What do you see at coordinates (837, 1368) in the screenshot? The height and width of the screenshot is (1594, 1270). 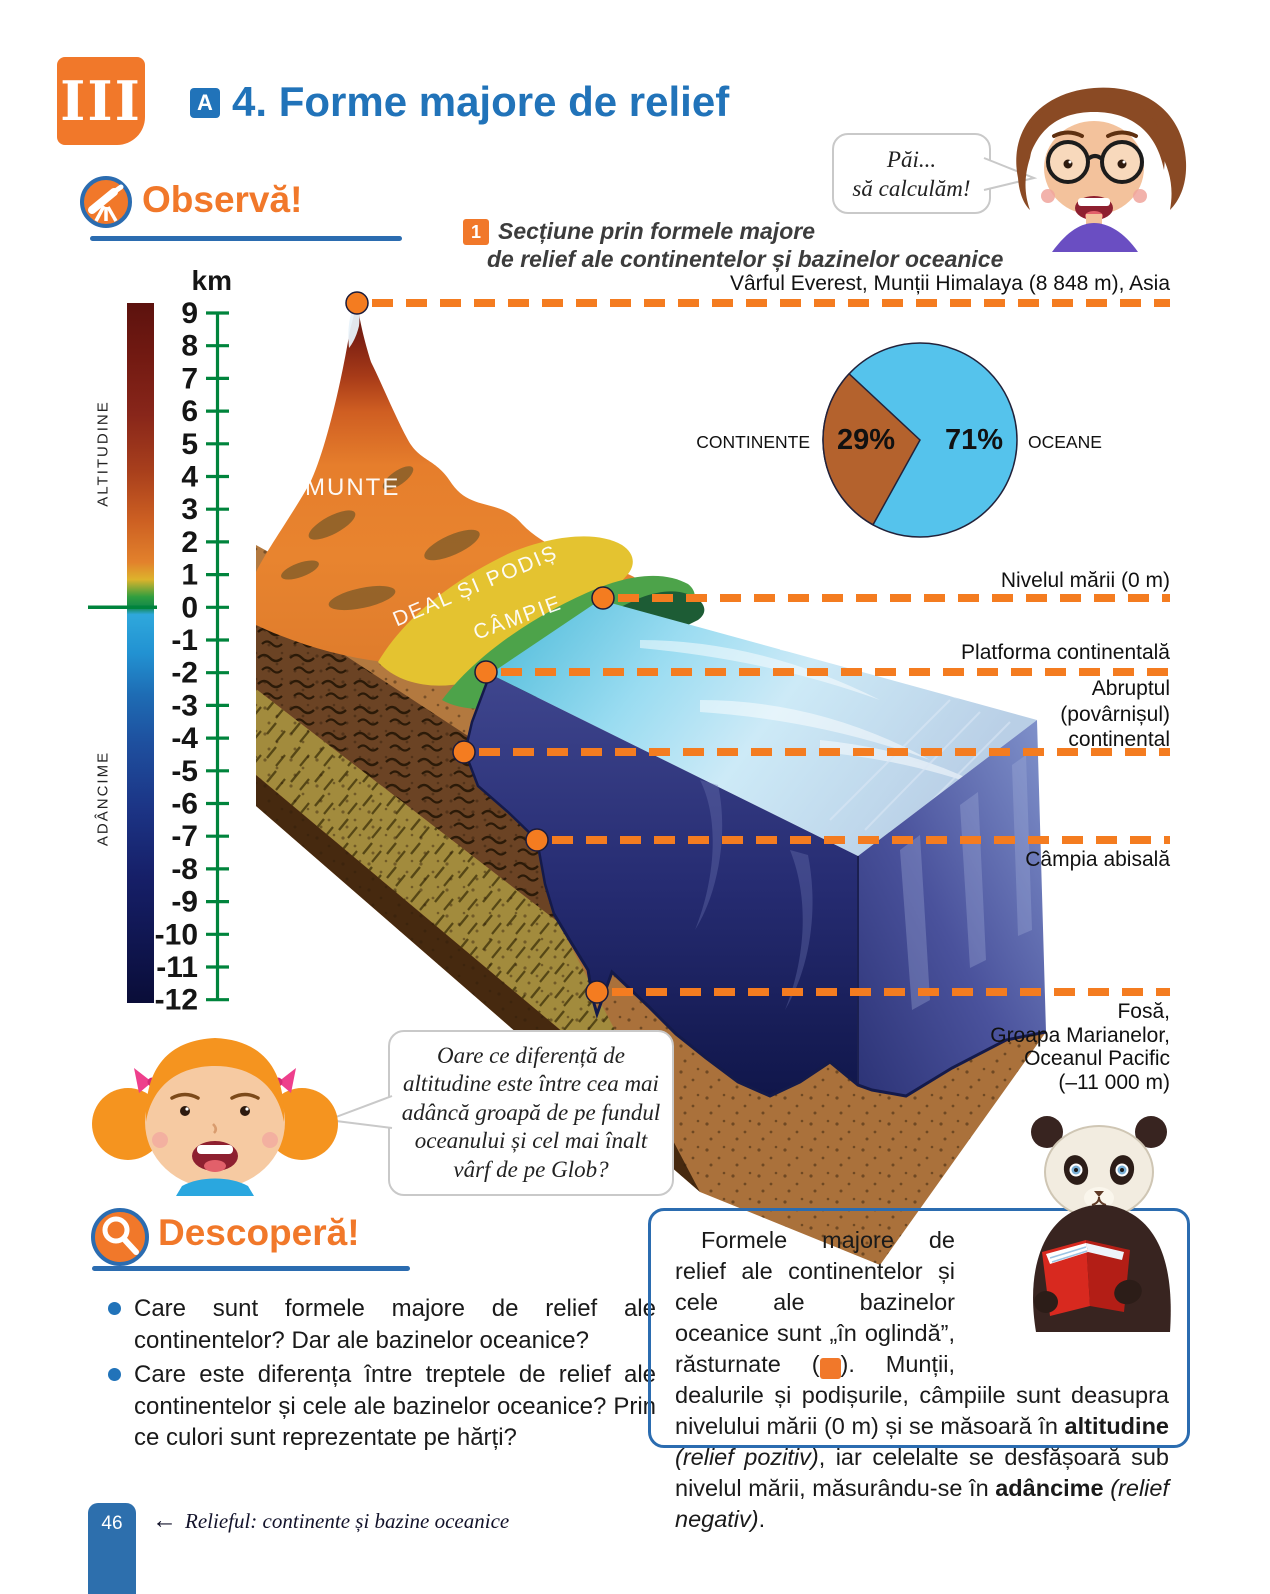 I see `figure-ref-badge: 1` at bounding box center [837, 1368].